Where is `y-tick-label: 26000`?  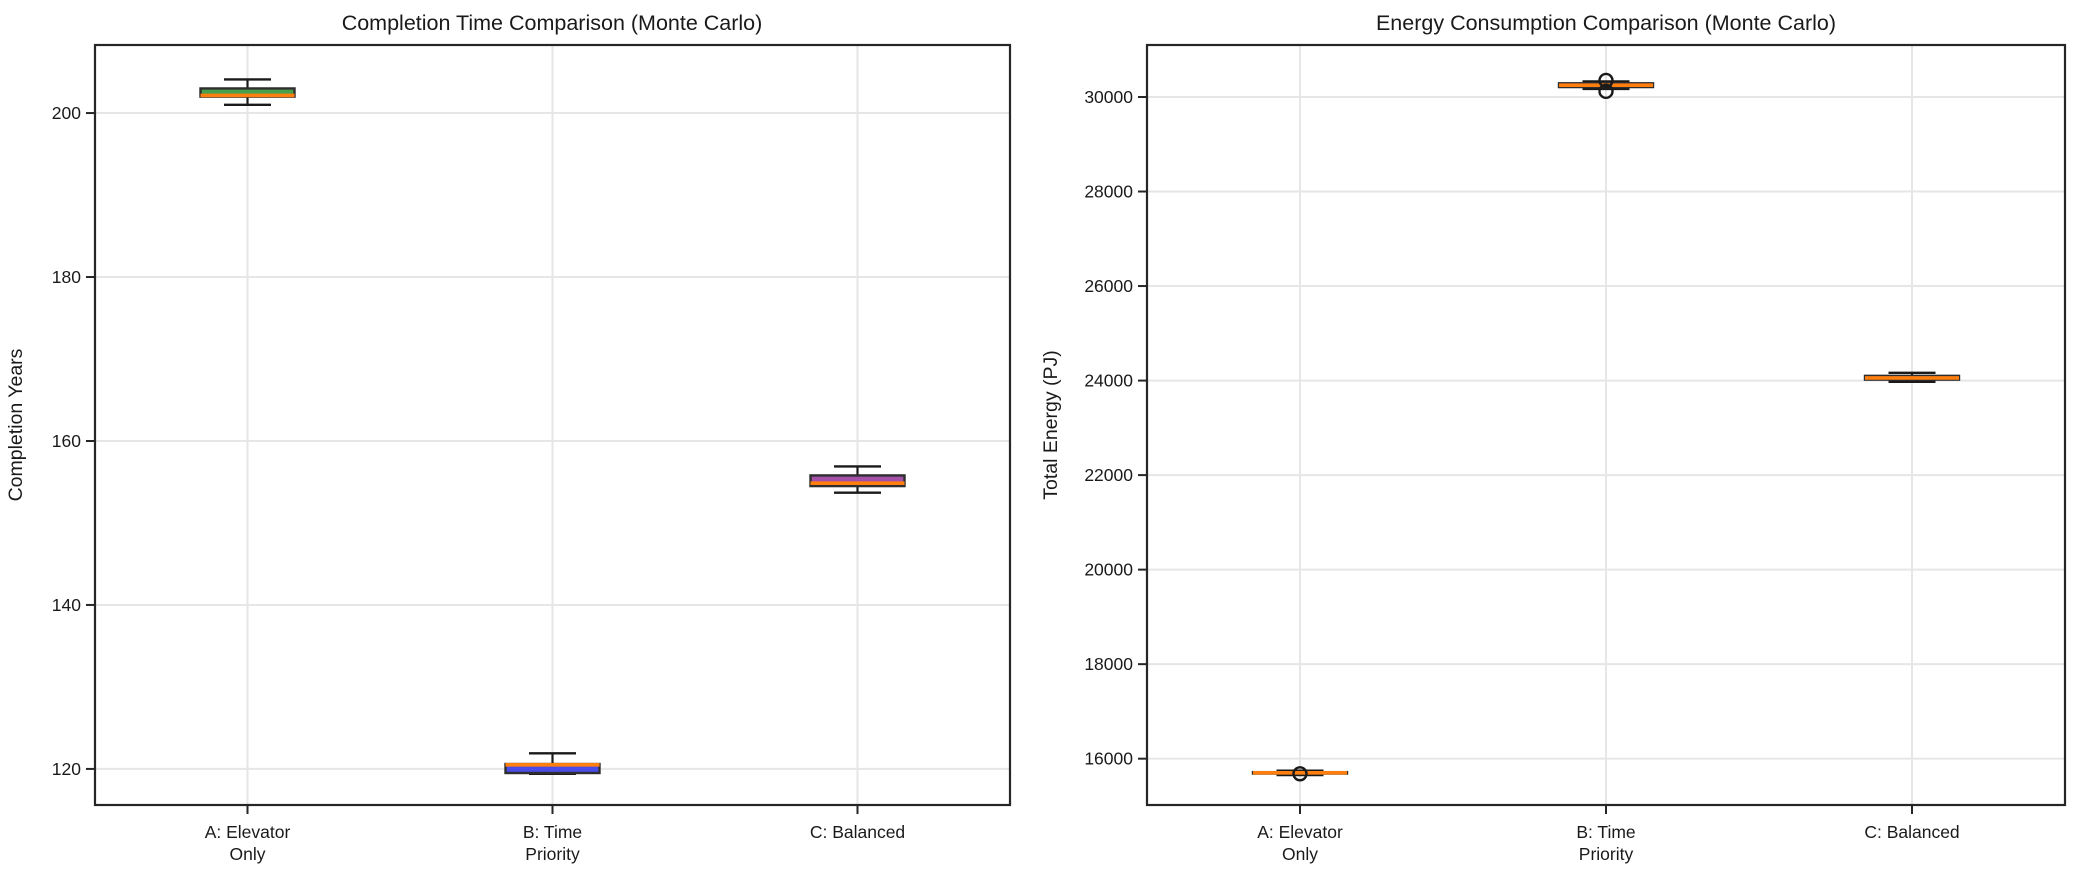 y-tick-label: 26000 is located at coordinates (1108, 286).